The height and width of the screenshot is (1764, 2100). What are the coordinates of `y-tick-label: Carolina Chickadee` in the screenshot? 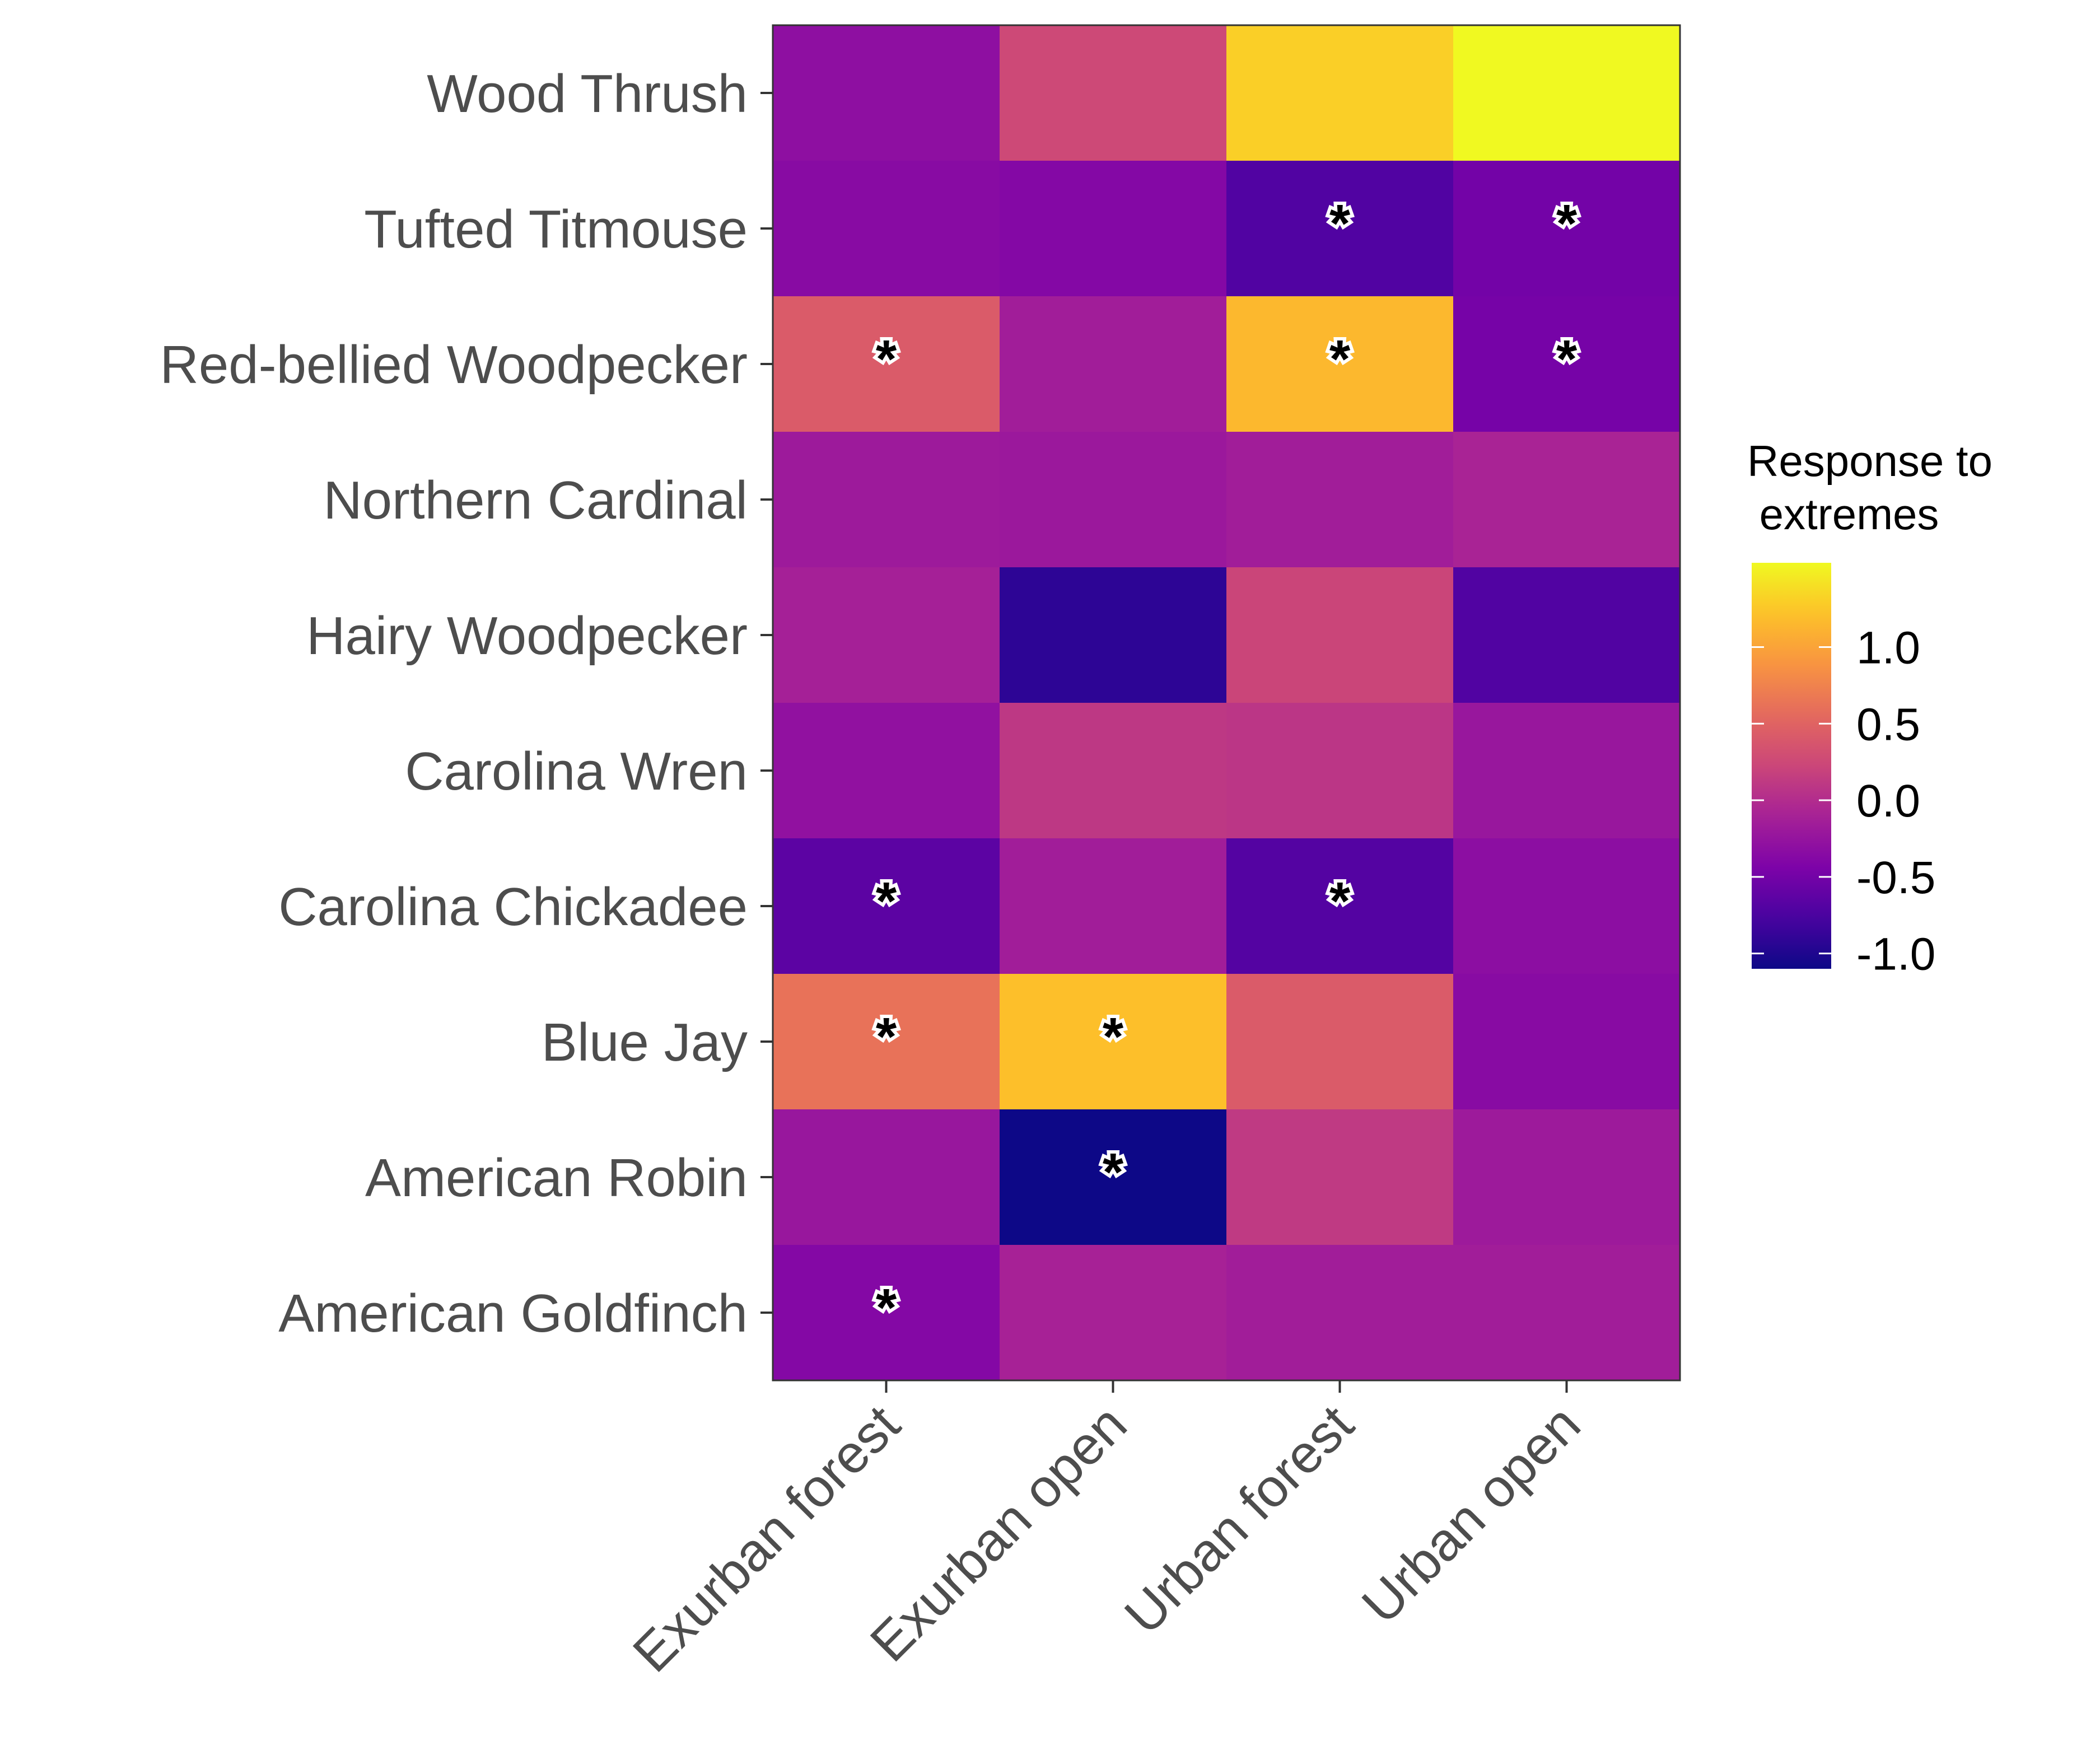 It's located at (513, 907).